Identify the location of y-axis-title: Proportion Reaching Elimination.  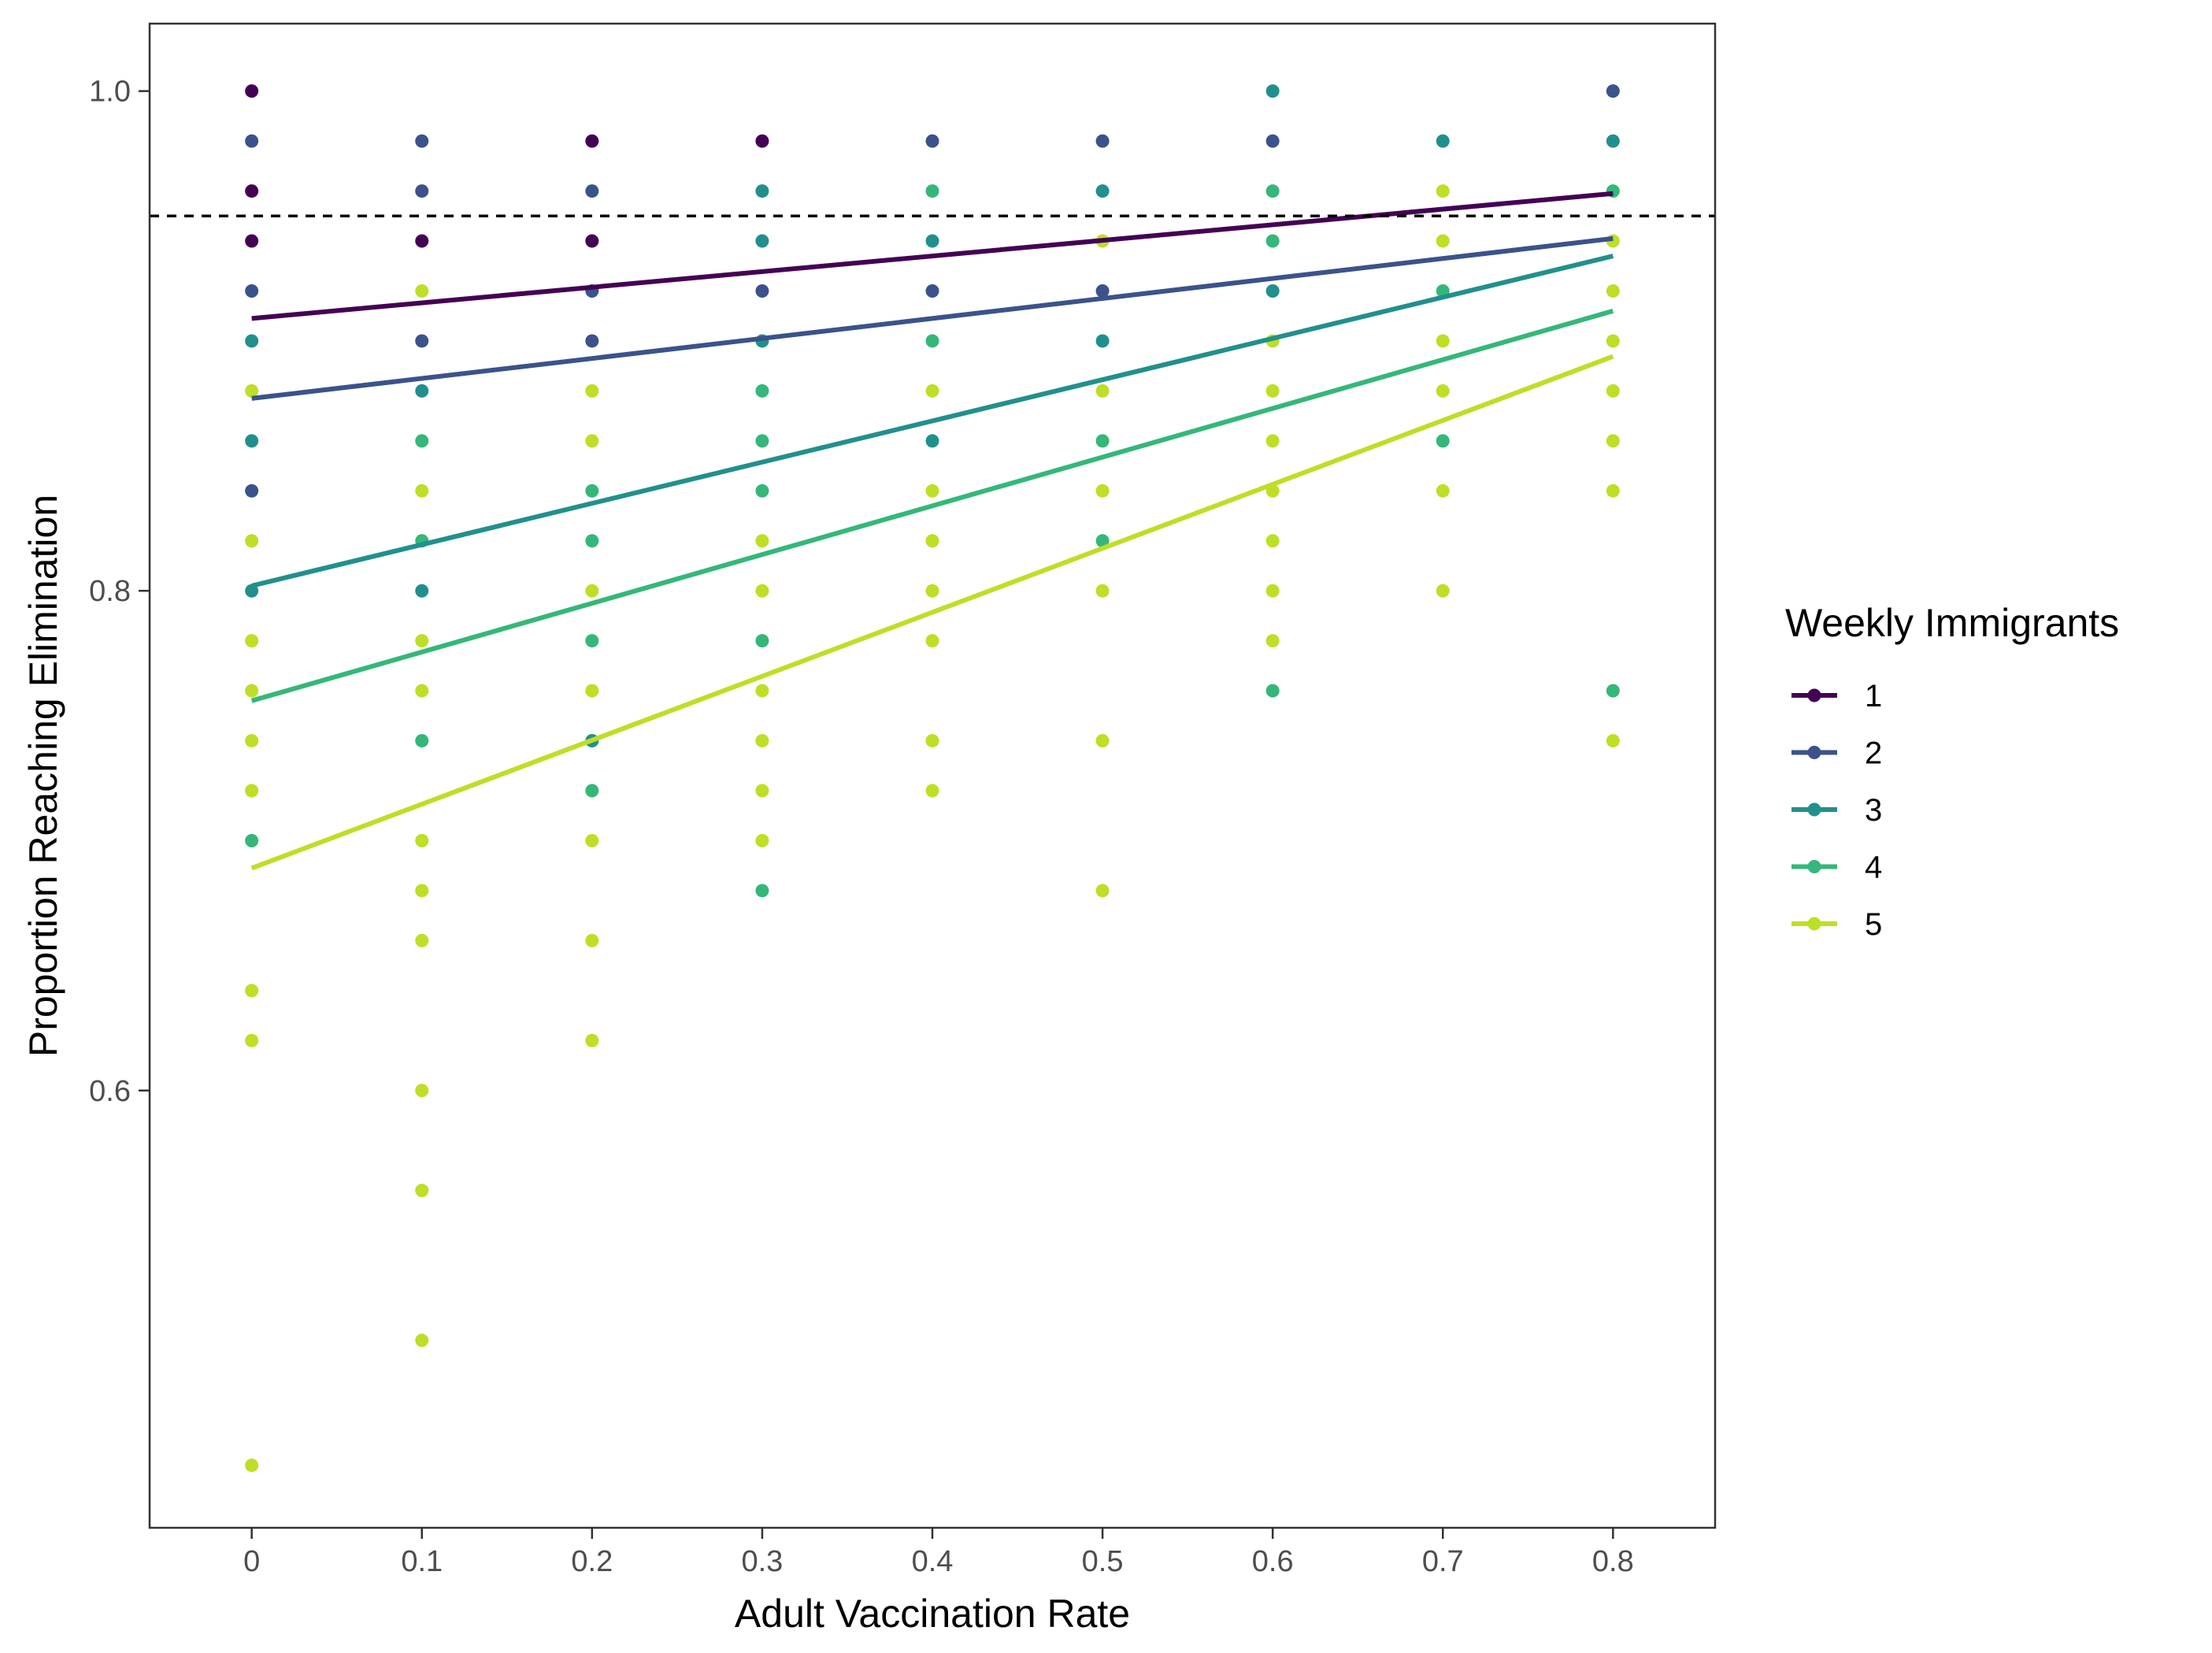
(43, 776).